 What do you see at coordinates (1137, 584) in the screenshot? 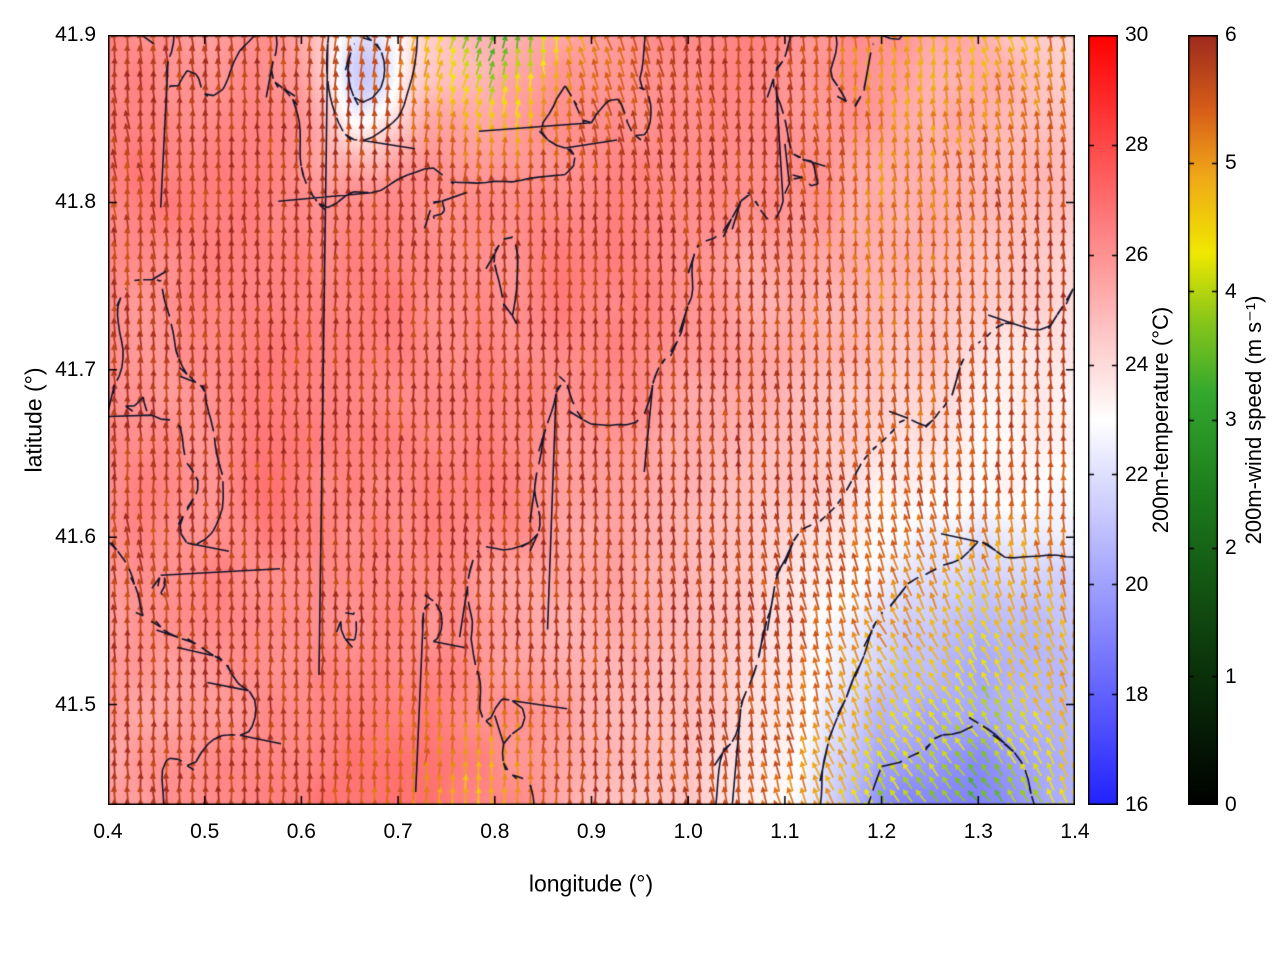
I see `temperature-colorbar-tick-label: 20` at bounding box center [1137, 584].